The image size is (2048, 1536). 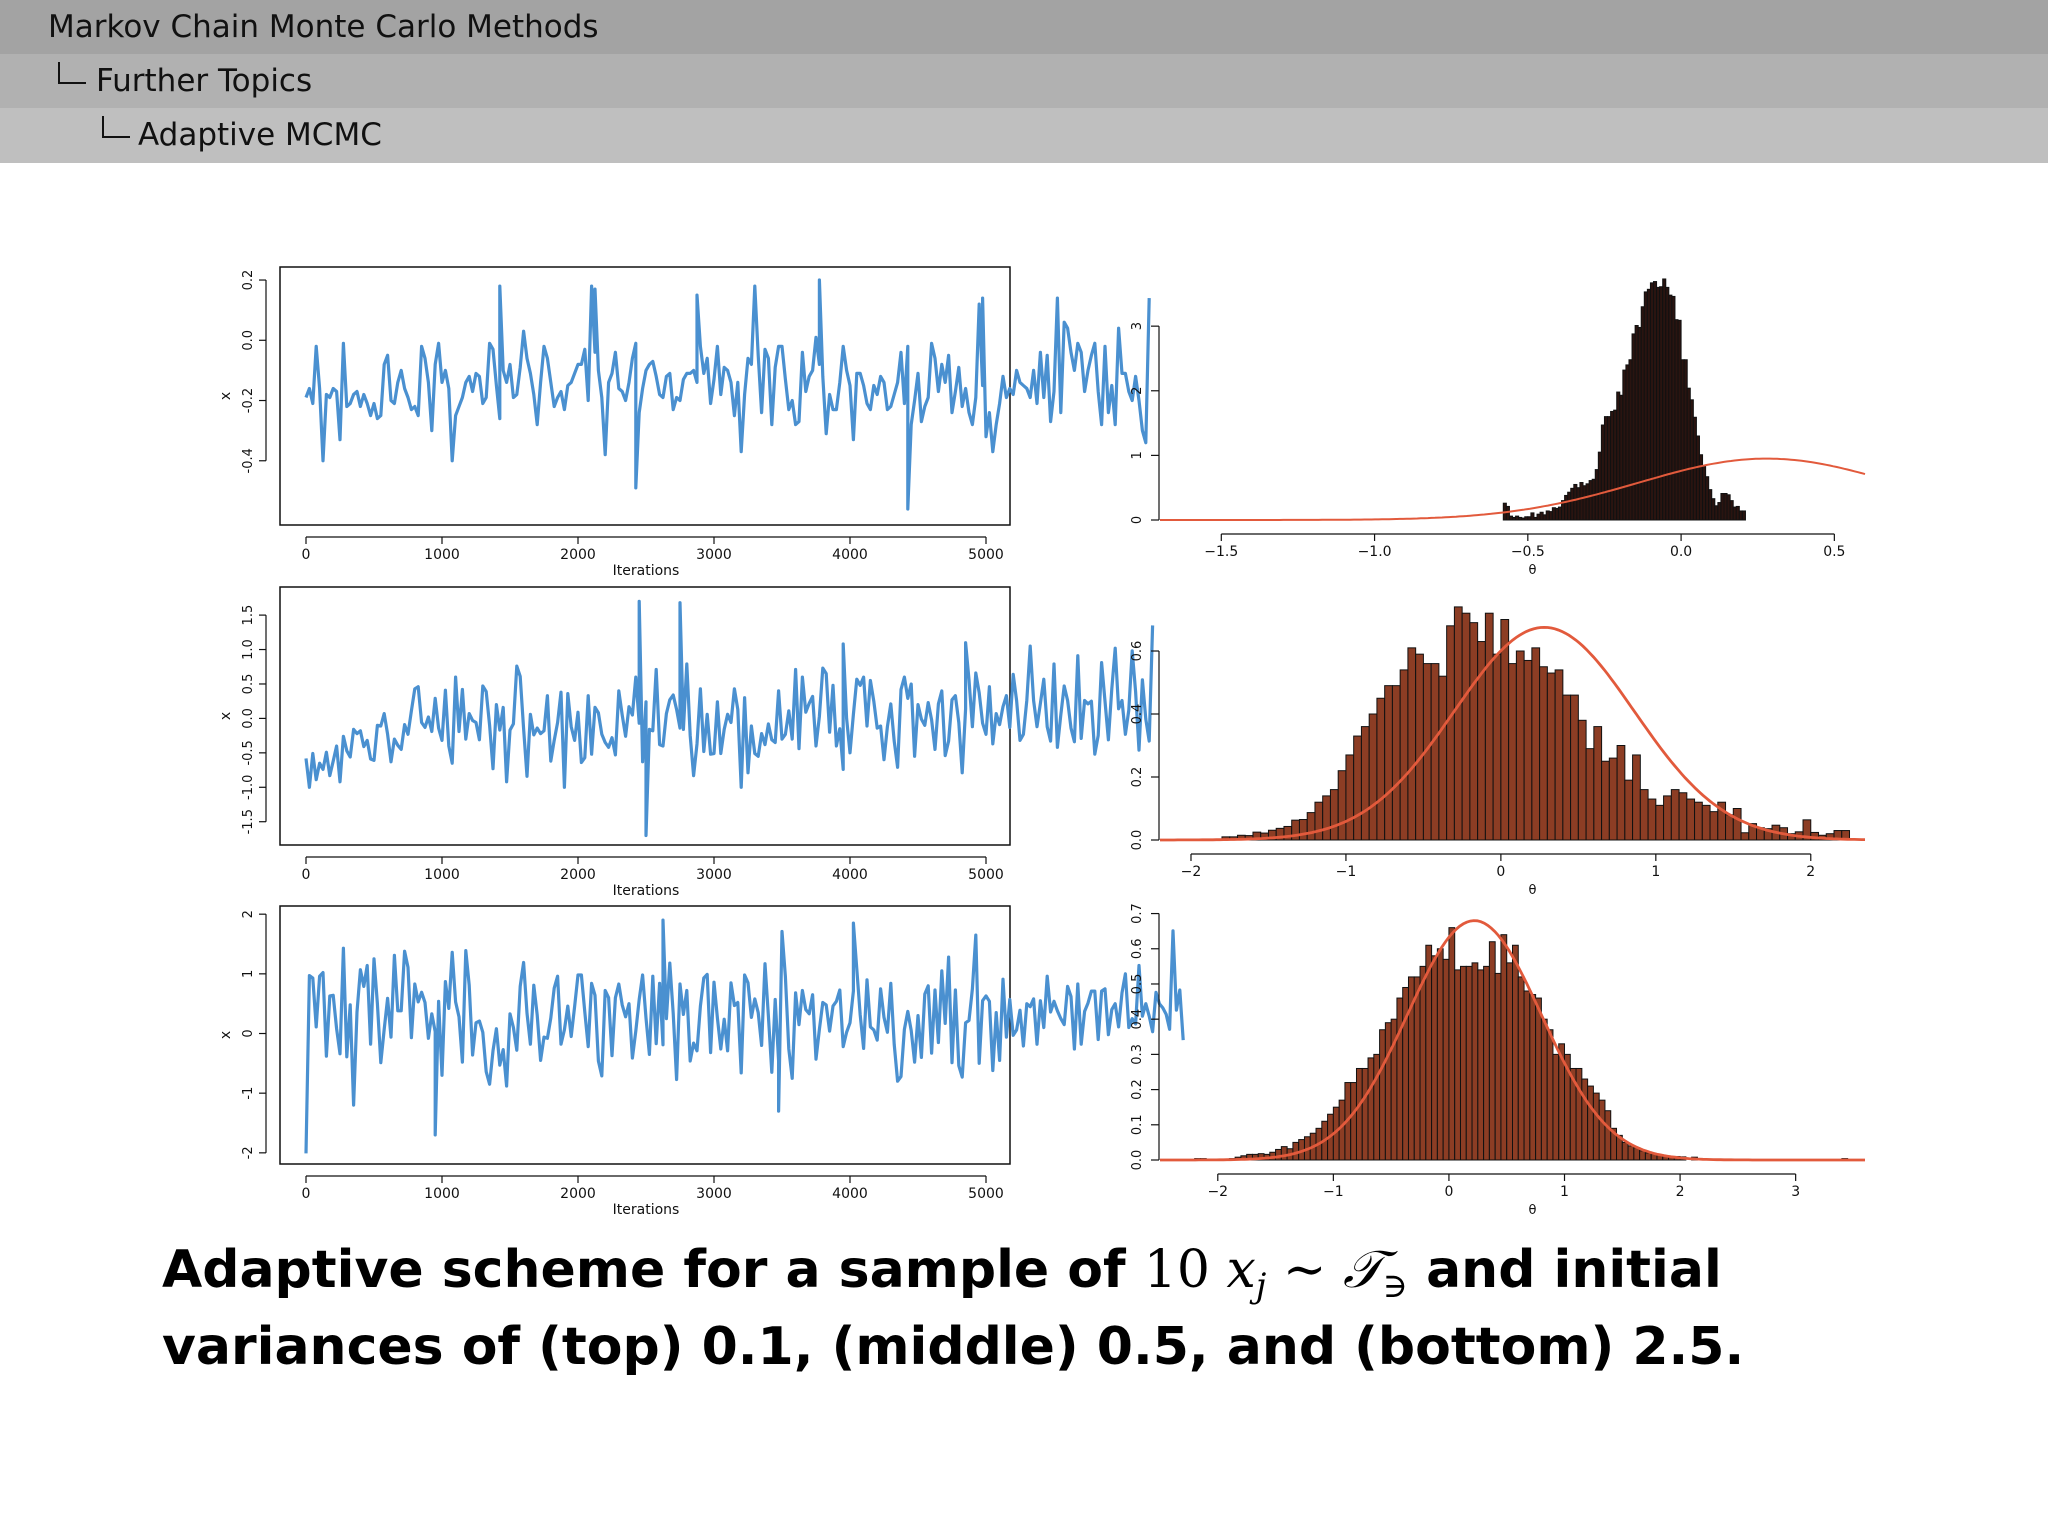 What do you see at coordinates (1261, 1286) in the screenshot?
I see `caption-math-j: j` at bounding box center [1261, 1286].